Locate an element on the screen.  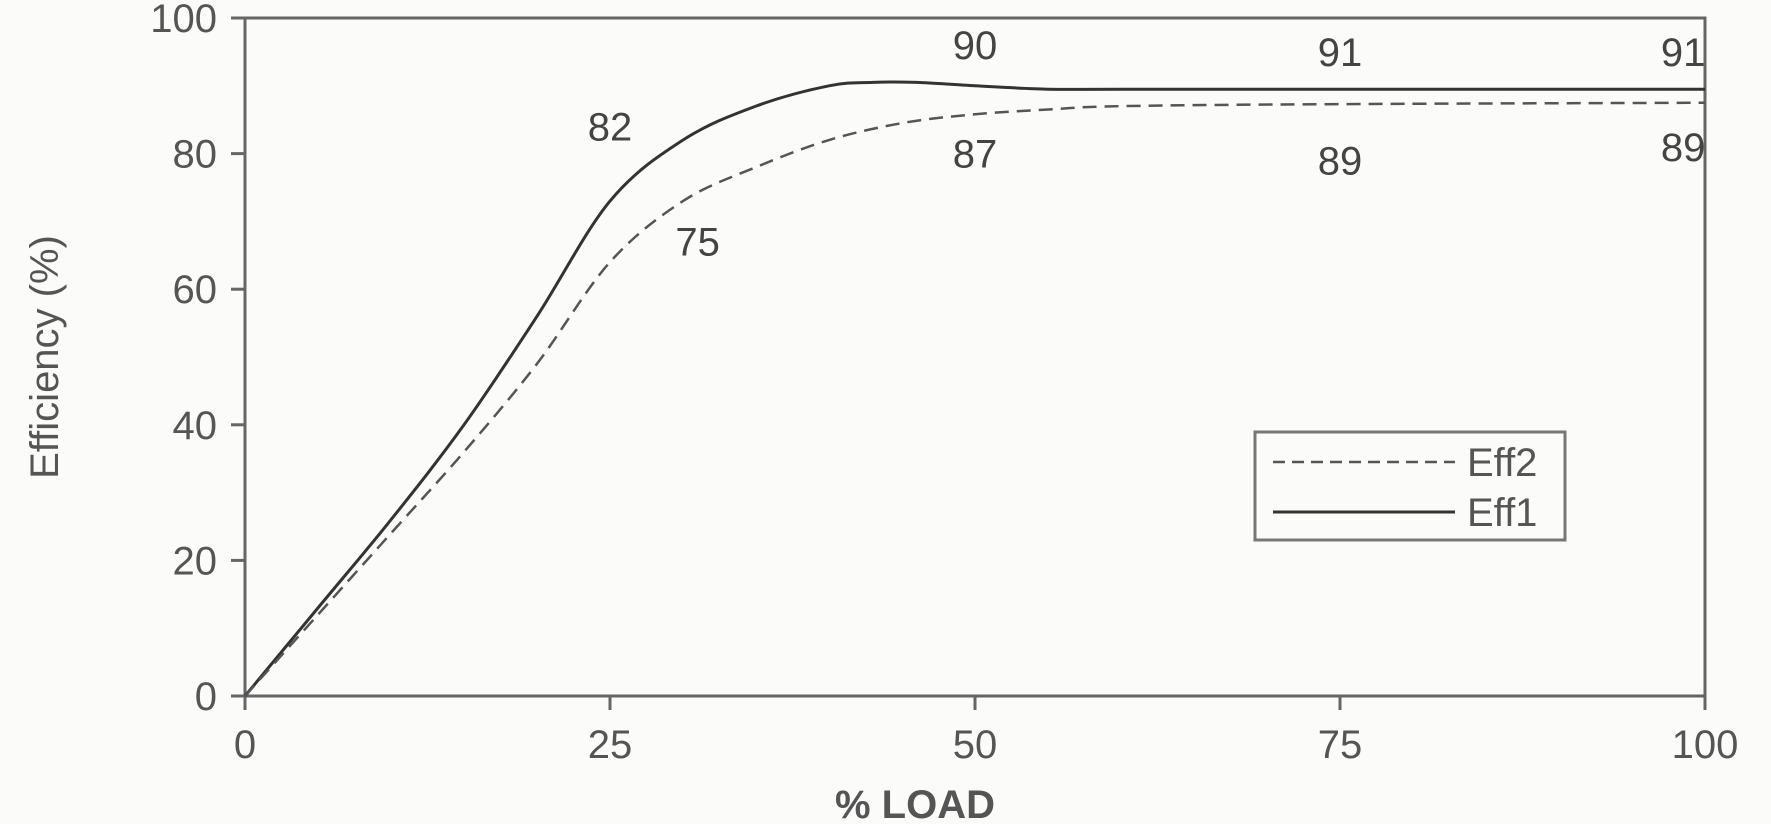
data-label: 82 is located at coordinates (610, 127).